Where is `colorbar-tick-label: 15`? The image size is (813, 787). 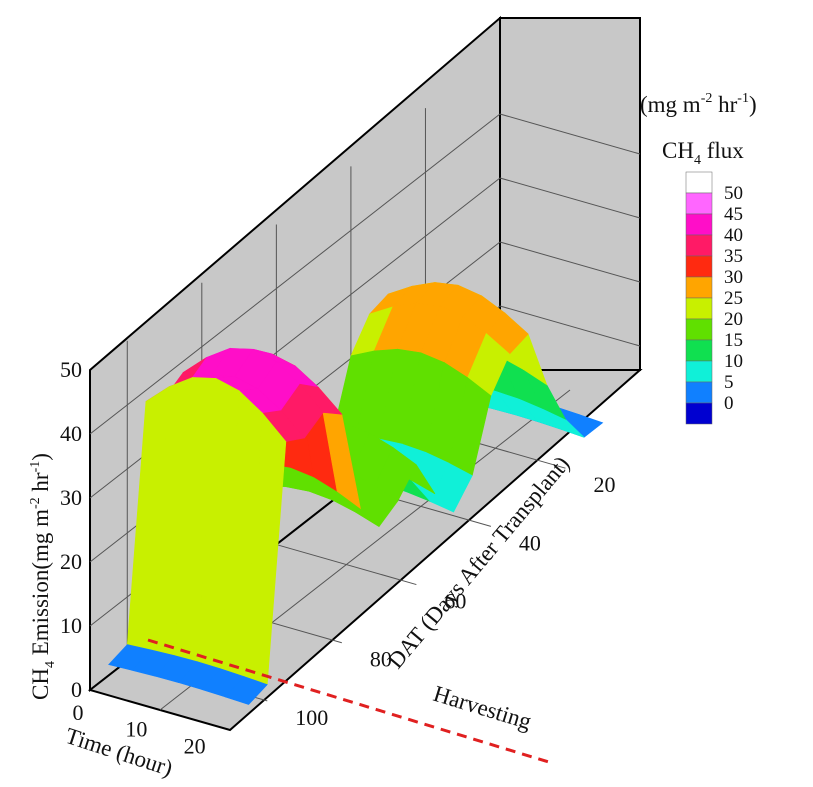 colorbar-tick-label: 15 is located at coordinates (733, 340).